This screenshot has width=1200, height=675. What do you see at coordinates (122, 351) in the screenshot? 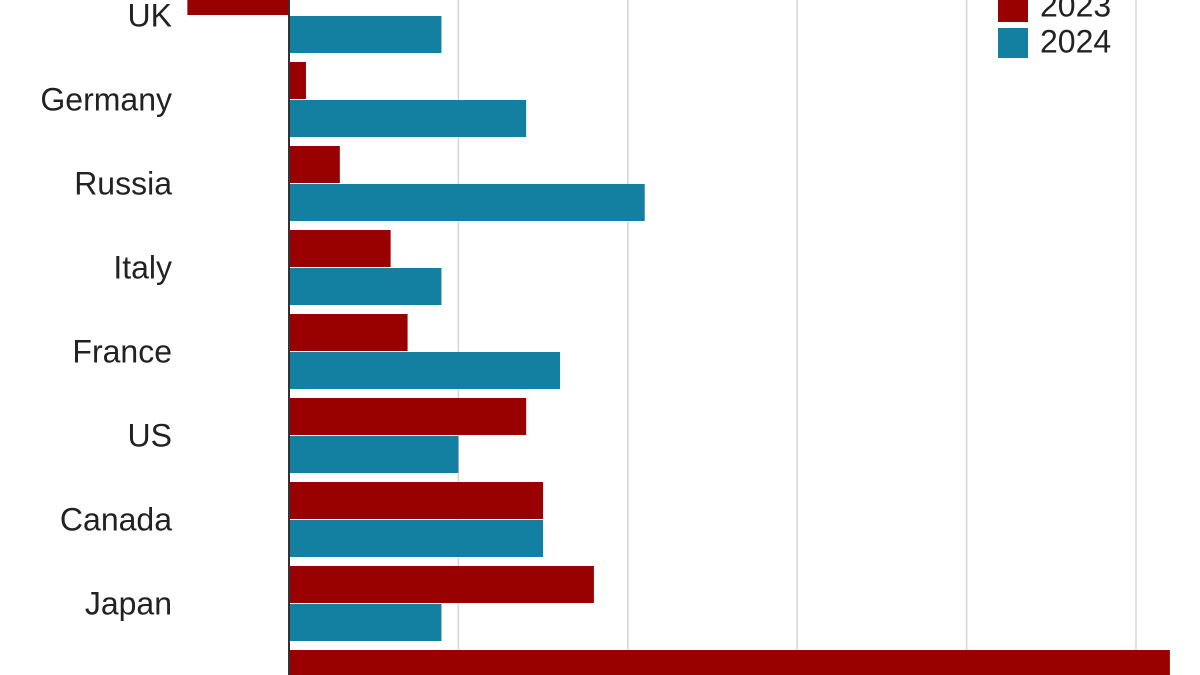
I see `y-tick-label: France` at bounding box center [122, 351].